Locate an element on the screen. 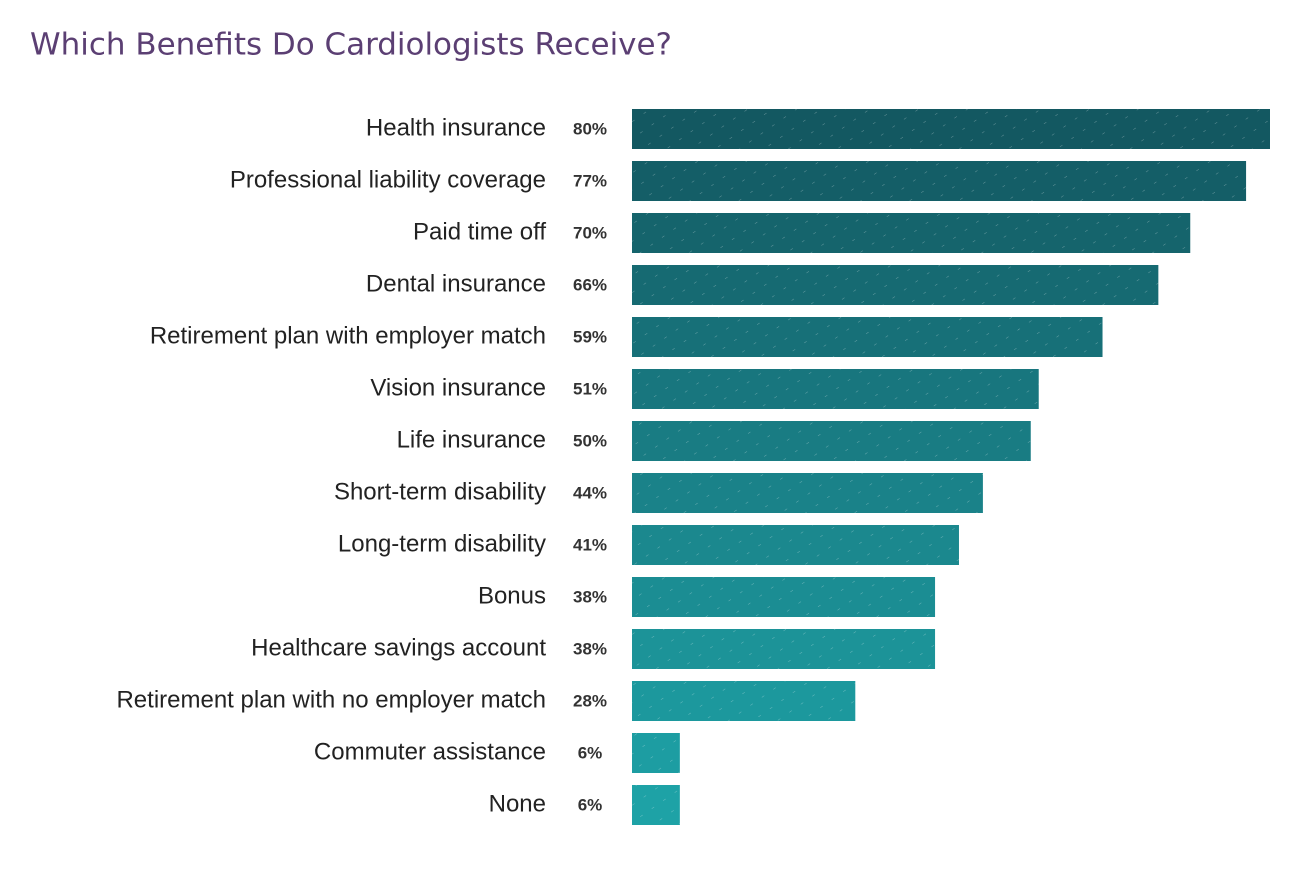 Image resolution: width=1290 pixels, height=878 pixels. category-label: Short-term disability is located at coordinates (440, 491).